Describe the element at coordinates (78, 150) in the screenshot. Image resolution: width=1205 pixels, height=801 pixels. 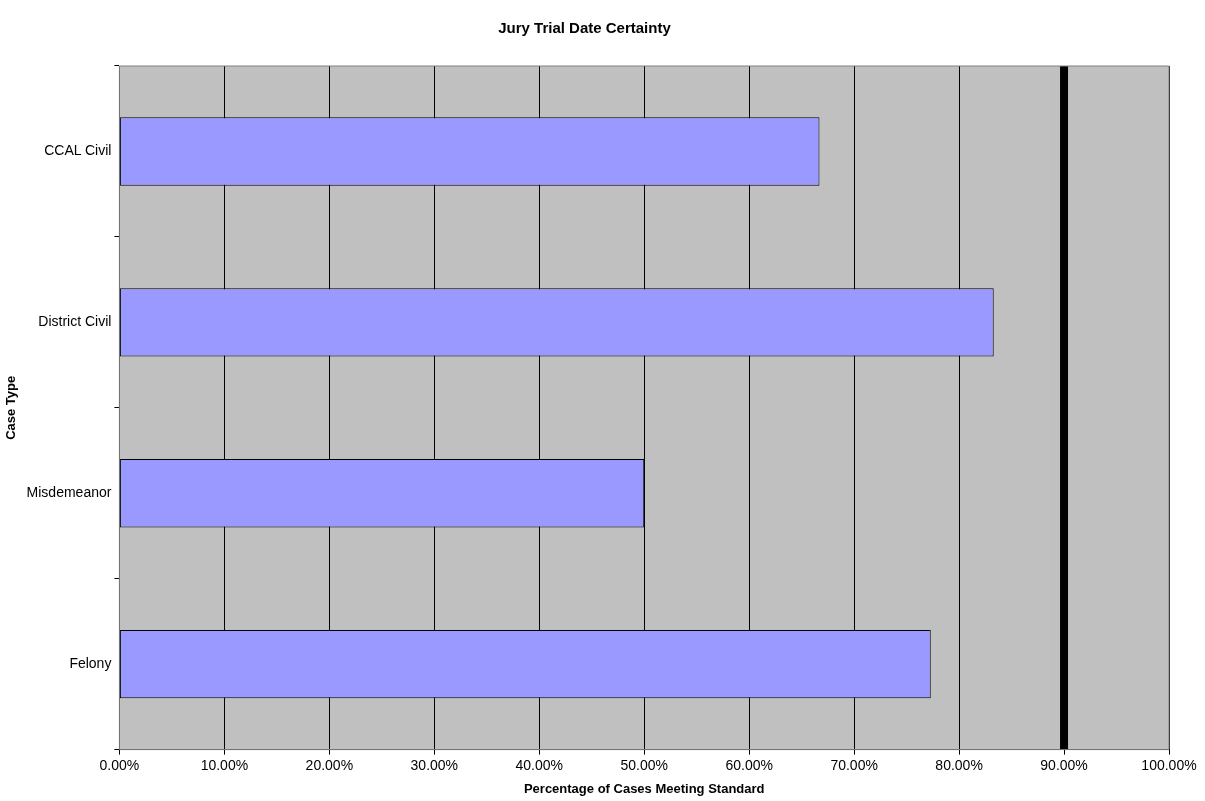
I see `y-tick-label: CCAL Civil` at that location.